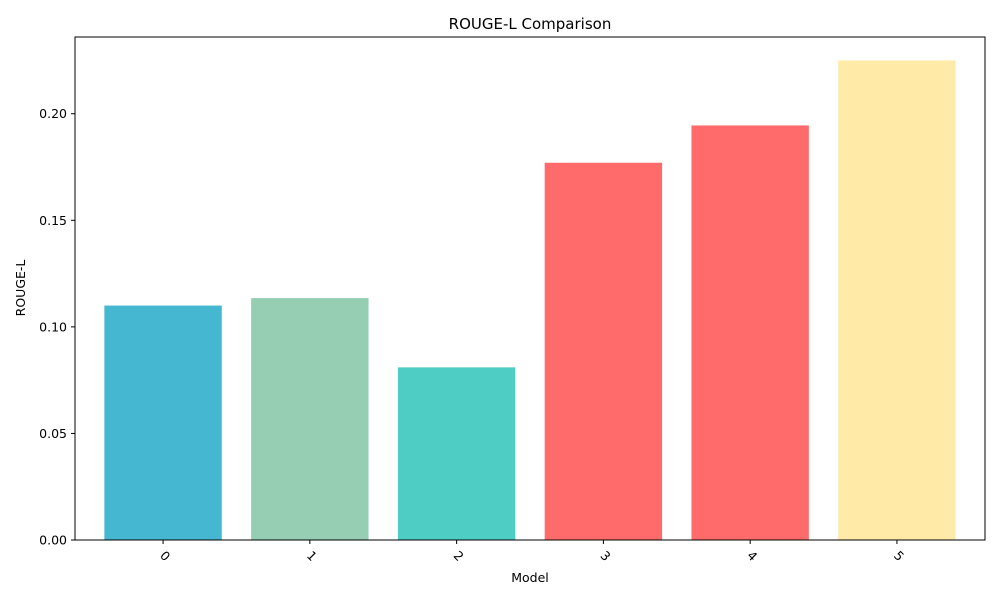 Image resolution: width=1000 pixels, height=600 pixels. What do you see at coordinates (899, 556) in the screenshot?
I see `x-tick-label: 5` at bounding box center [899, 556].